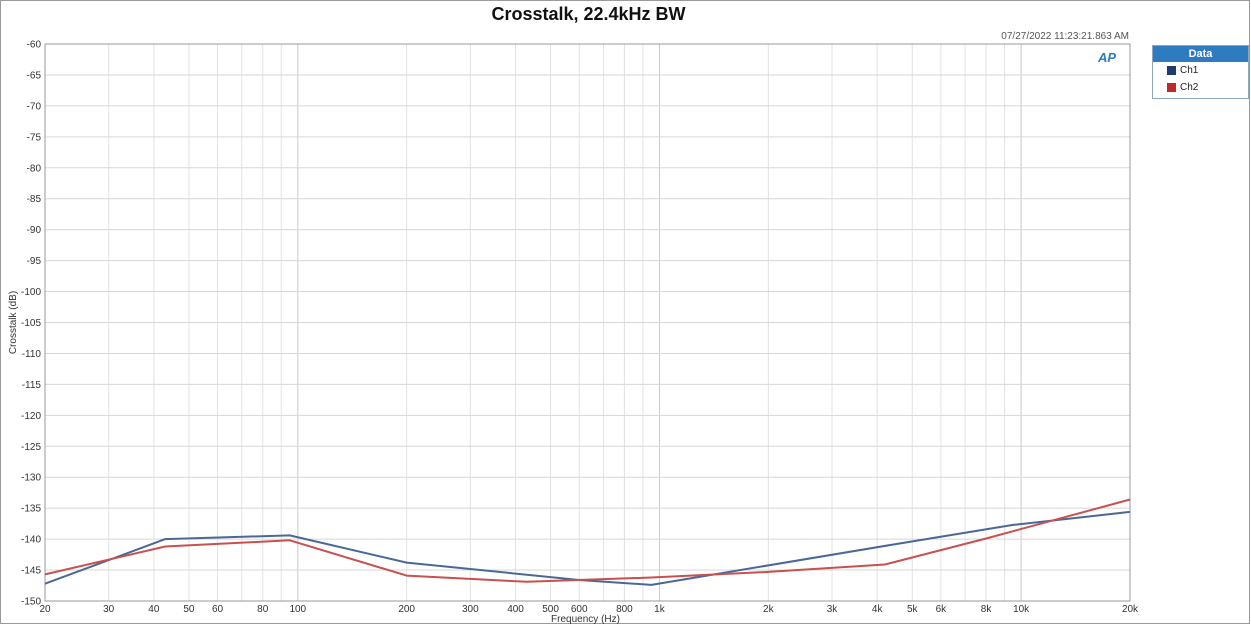 The width and height of the screenshot is (1251, 625). I want to click on x-tick-label: 300, so click(470, 609).